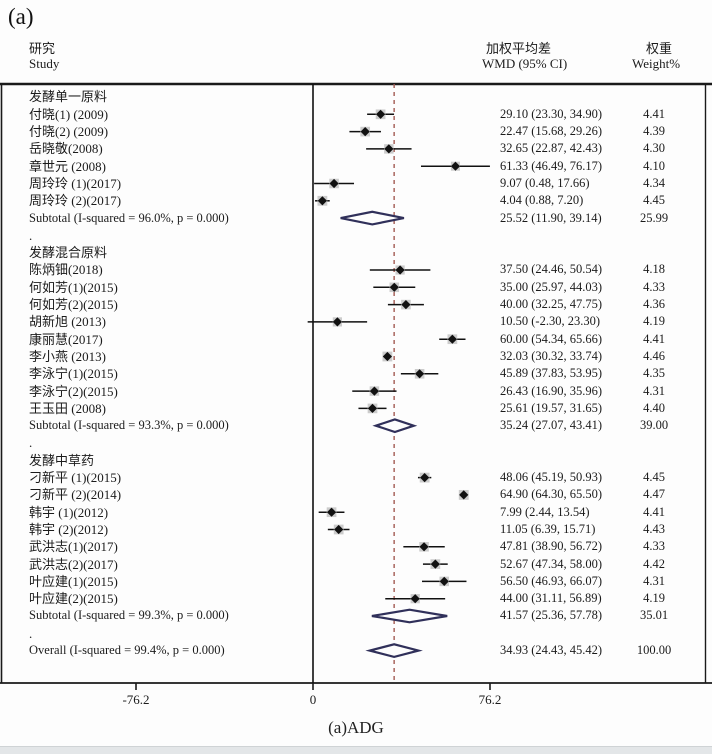 Image resolution: width=712 pixels, height=754 pixels. I want to click on study-ci-value: 64.90 (64.30, 65.50), so click(551, 494).